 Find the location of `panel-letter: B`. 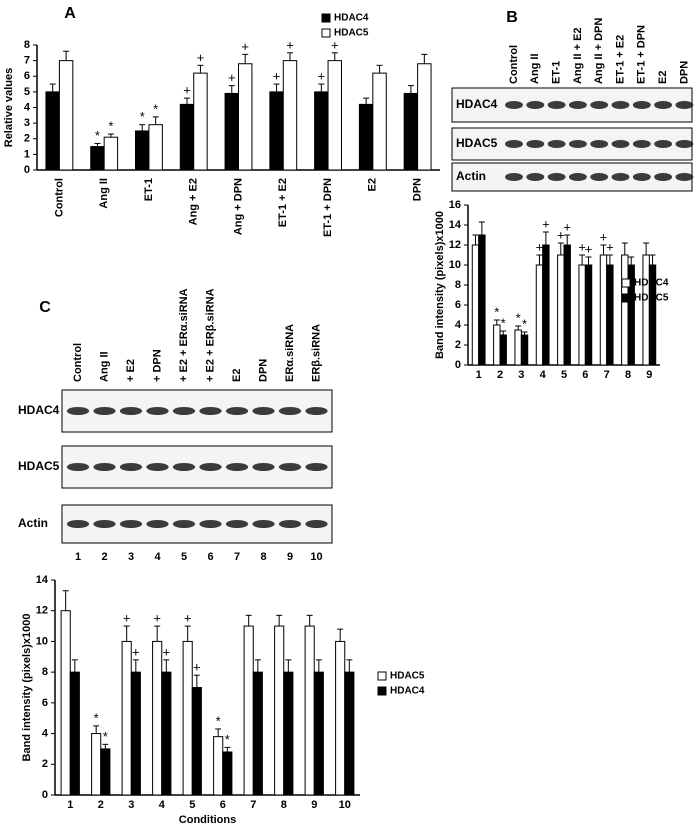

panel-letter: B is located at coordinates (512, 17).